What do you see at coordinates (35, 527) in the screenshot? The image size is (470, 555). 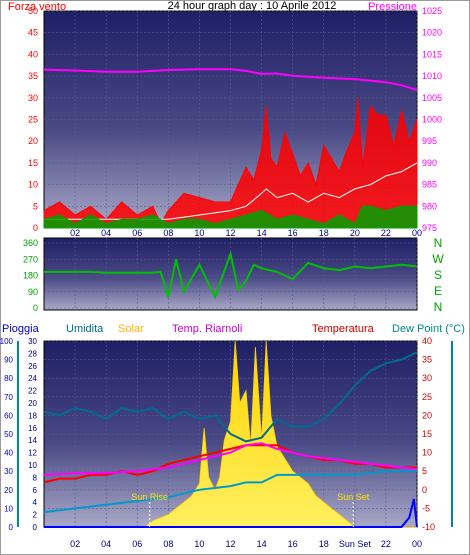 I see `solar-tick-label: 0` at bounding box center [35, 527].